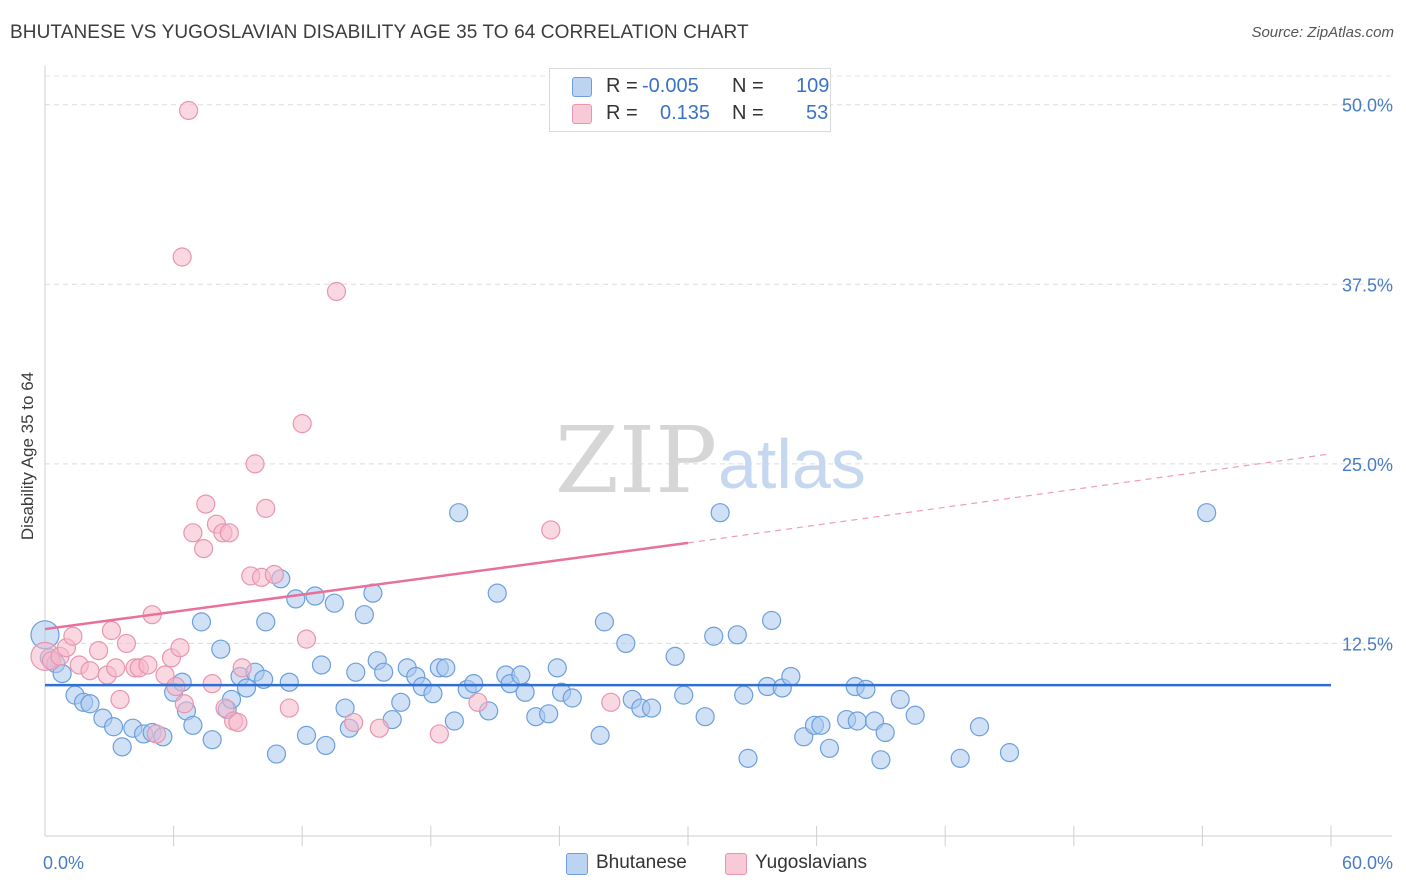 This screenshot has height=892, width=1406. Describe the element at coordinates (366, 586) in the screenshot. I see `yugoslavian-trend-line` at that location.